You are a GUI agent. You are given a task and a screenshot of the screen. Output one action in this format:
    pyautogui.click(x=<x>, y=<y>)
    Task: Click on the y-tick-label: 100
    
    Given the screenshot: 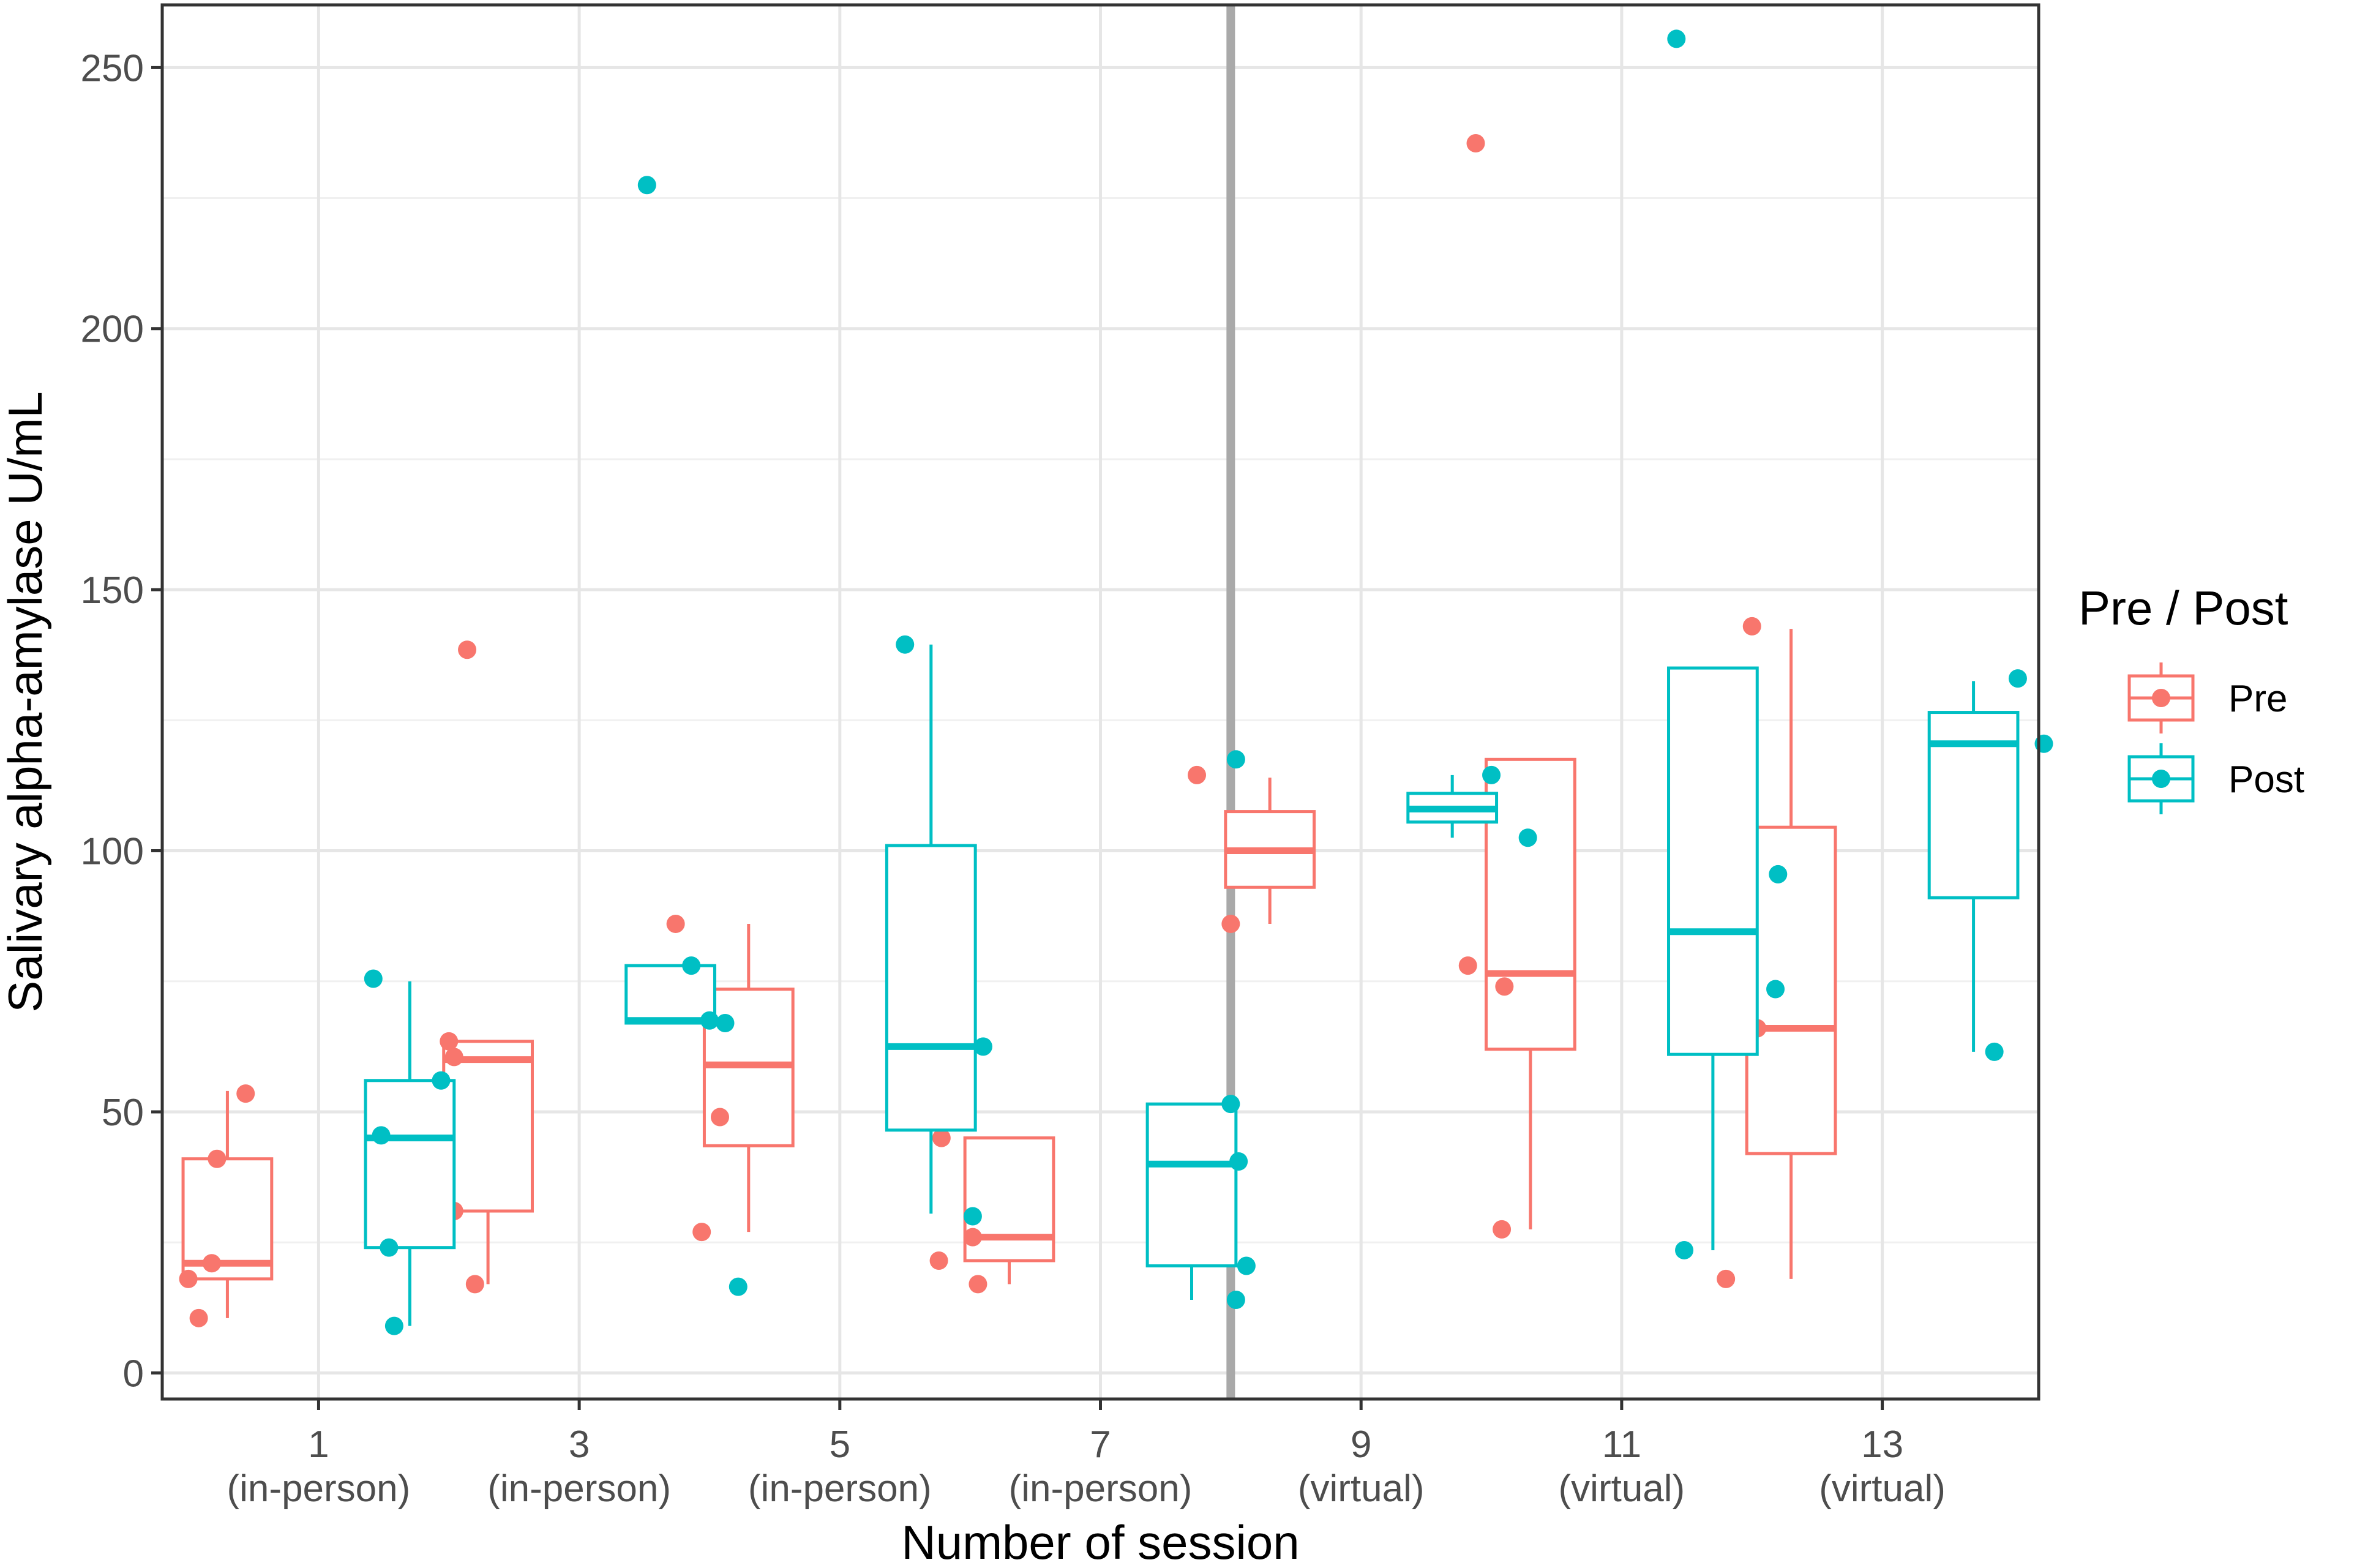 What is the action you would take?
    pyautogui.click(x=112, y=852)
    